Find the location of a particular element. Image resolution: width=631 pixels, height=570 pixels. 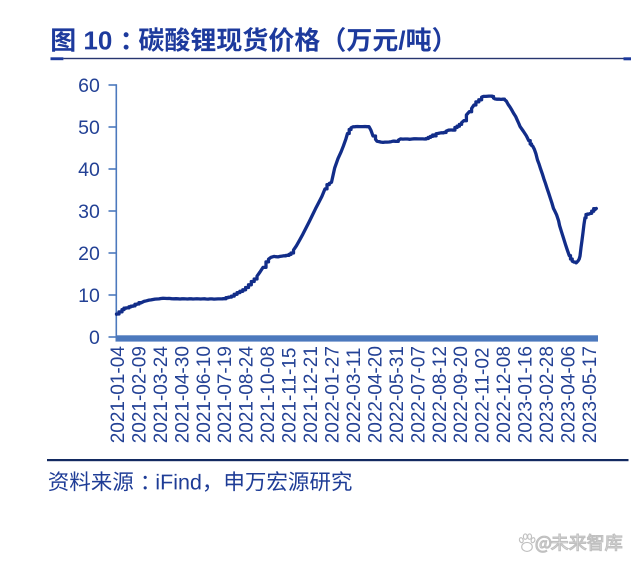

svg-text: 2021-01-04 is located at coordinates (118, 395).